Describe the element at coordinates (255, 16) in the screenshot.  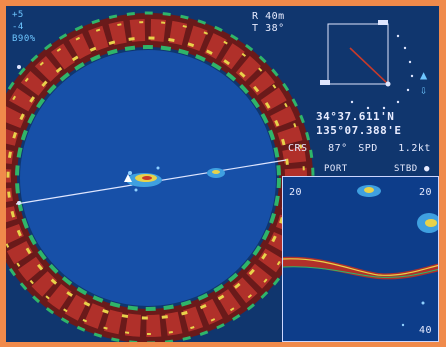
I see `range-label: R` at that location.